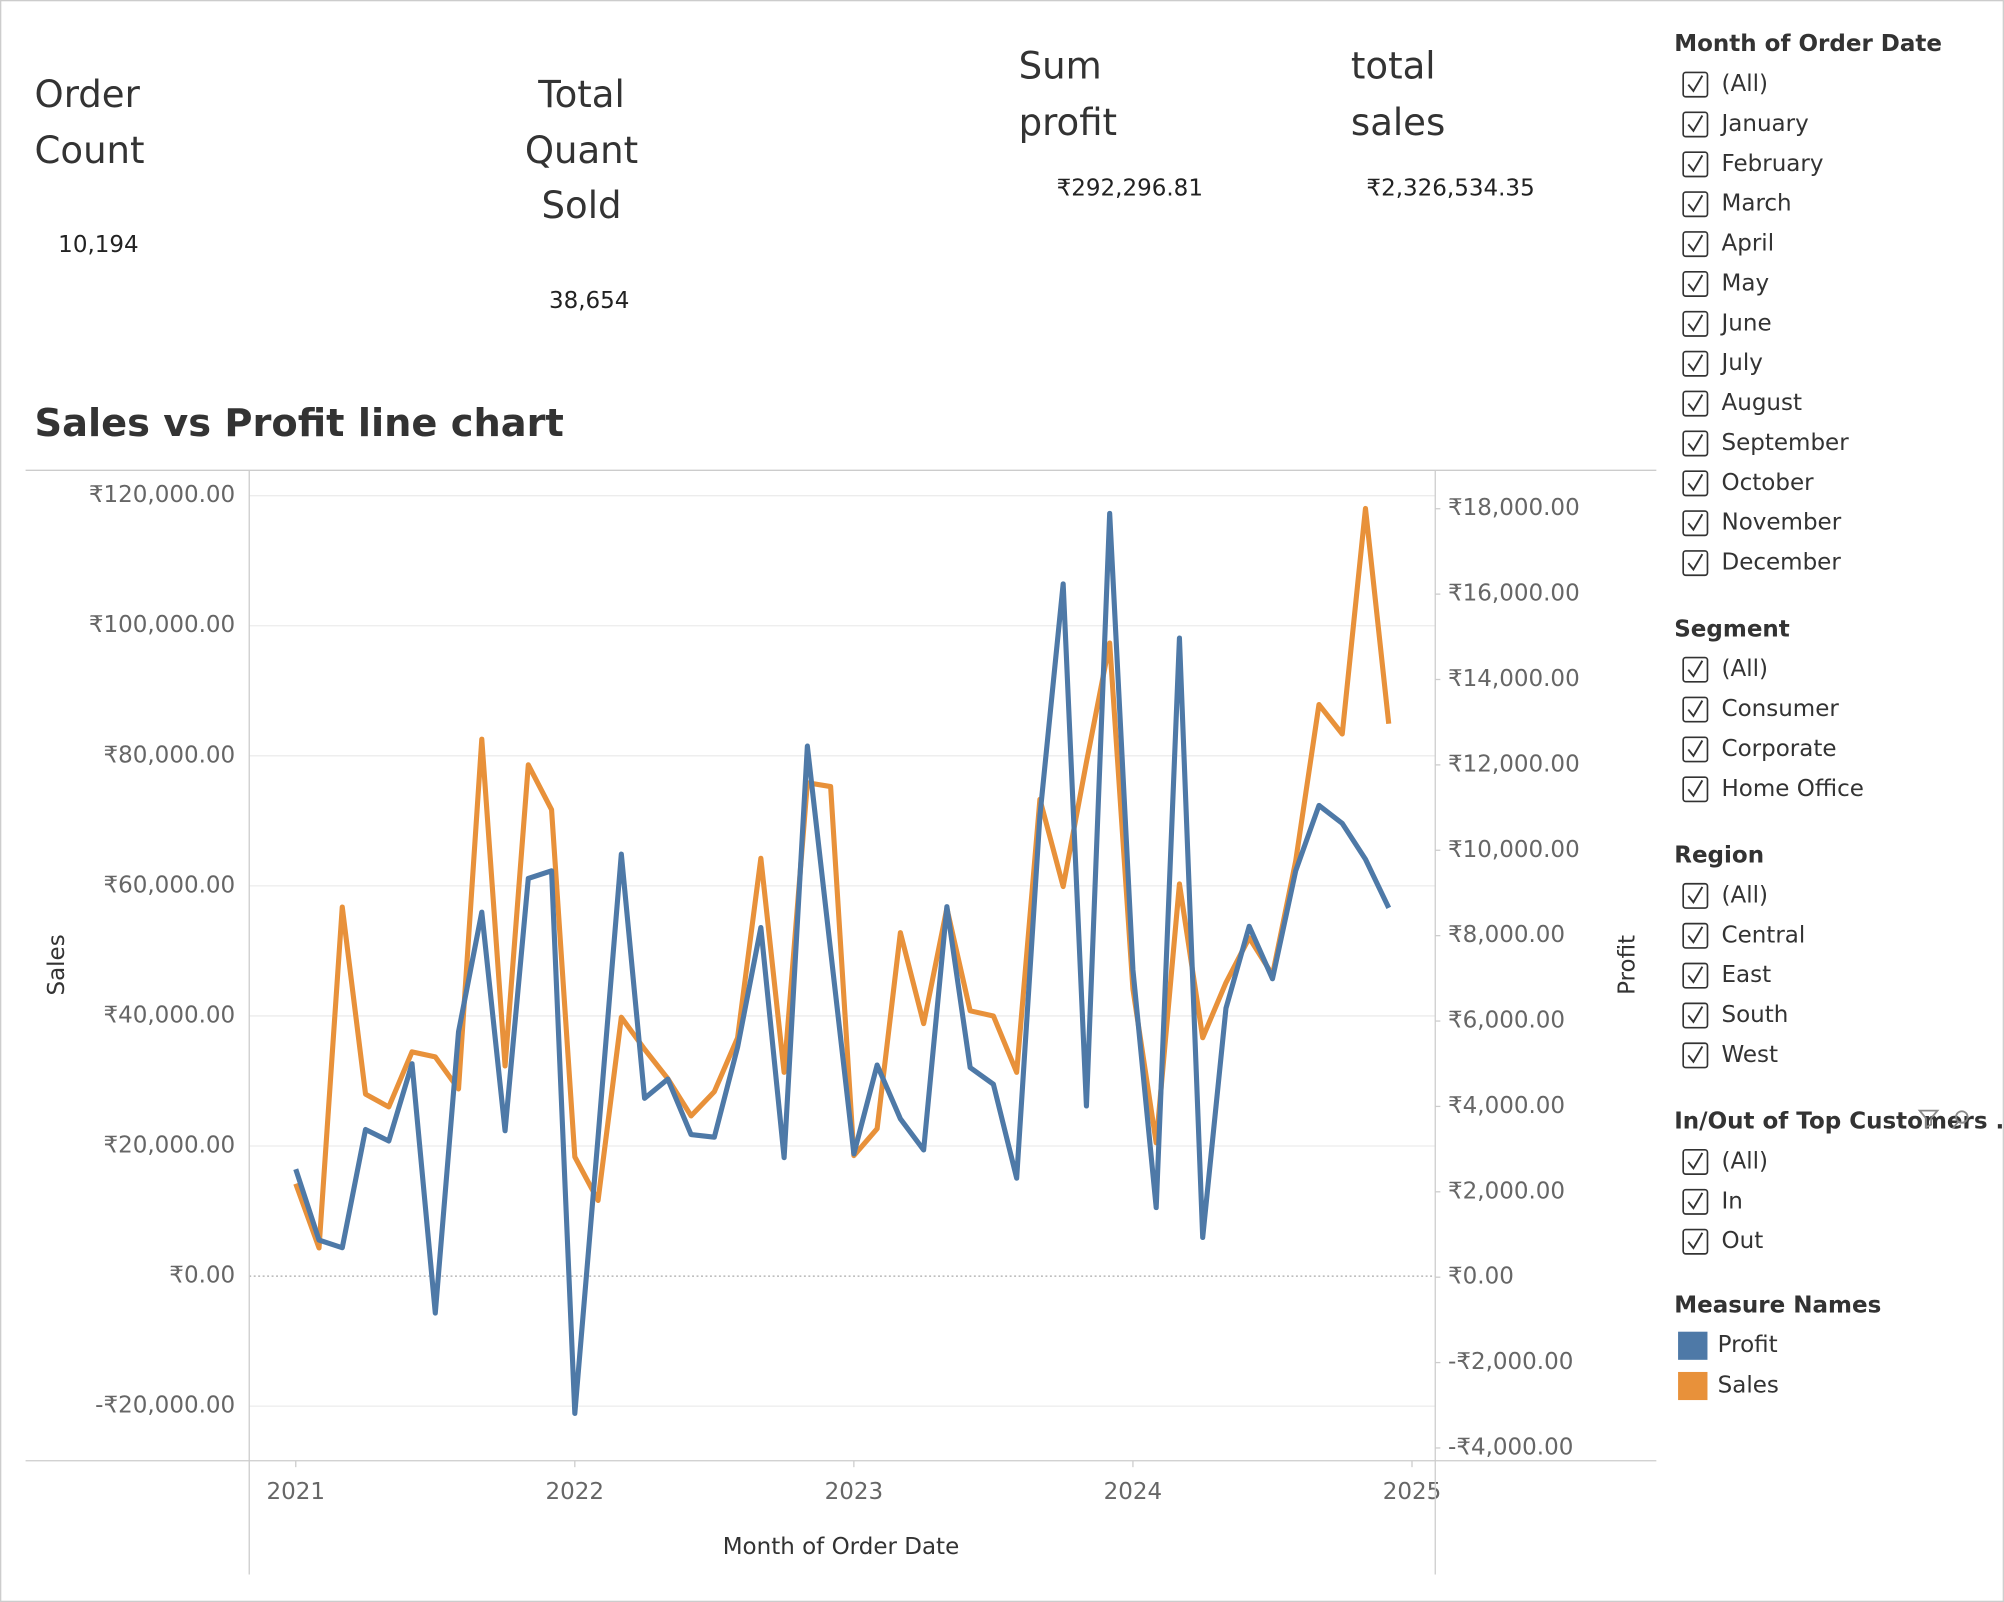  I want to click on filter-option: August, so click(1742, 403).